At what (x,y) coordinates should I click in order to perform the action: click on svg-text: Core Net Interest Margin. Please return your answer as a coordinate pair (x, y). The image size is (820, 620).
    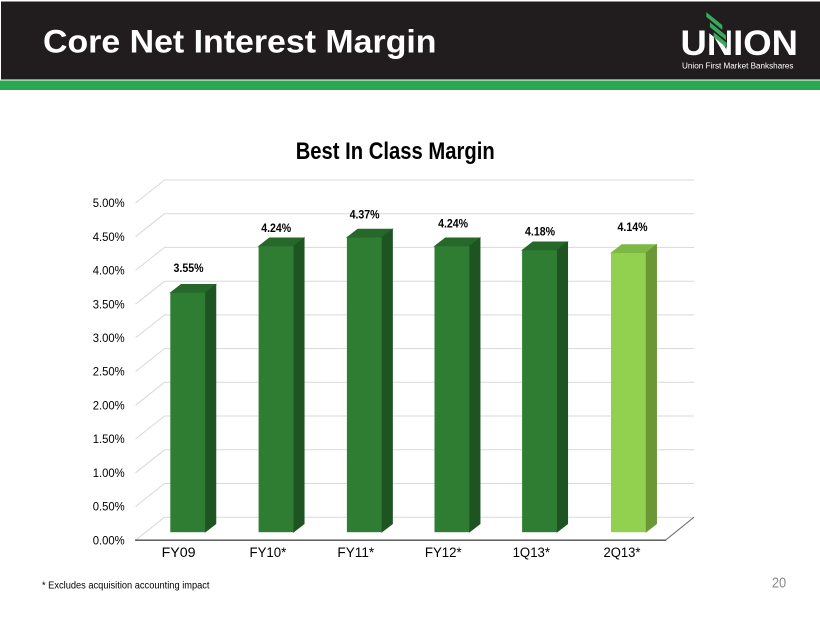
    Looking at the image, I should click on (239, 42).